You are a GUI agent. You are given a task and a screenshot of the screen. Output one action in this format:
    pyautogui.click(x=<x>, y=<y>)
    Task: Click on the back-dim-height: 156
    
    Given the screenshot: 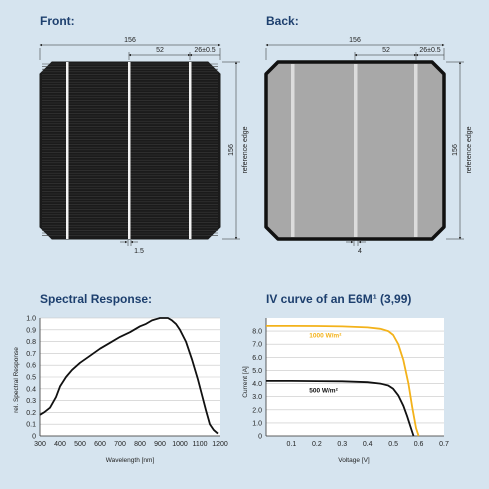 What is the action you would take?
    pyautogui.click(x=455, y=150)
    